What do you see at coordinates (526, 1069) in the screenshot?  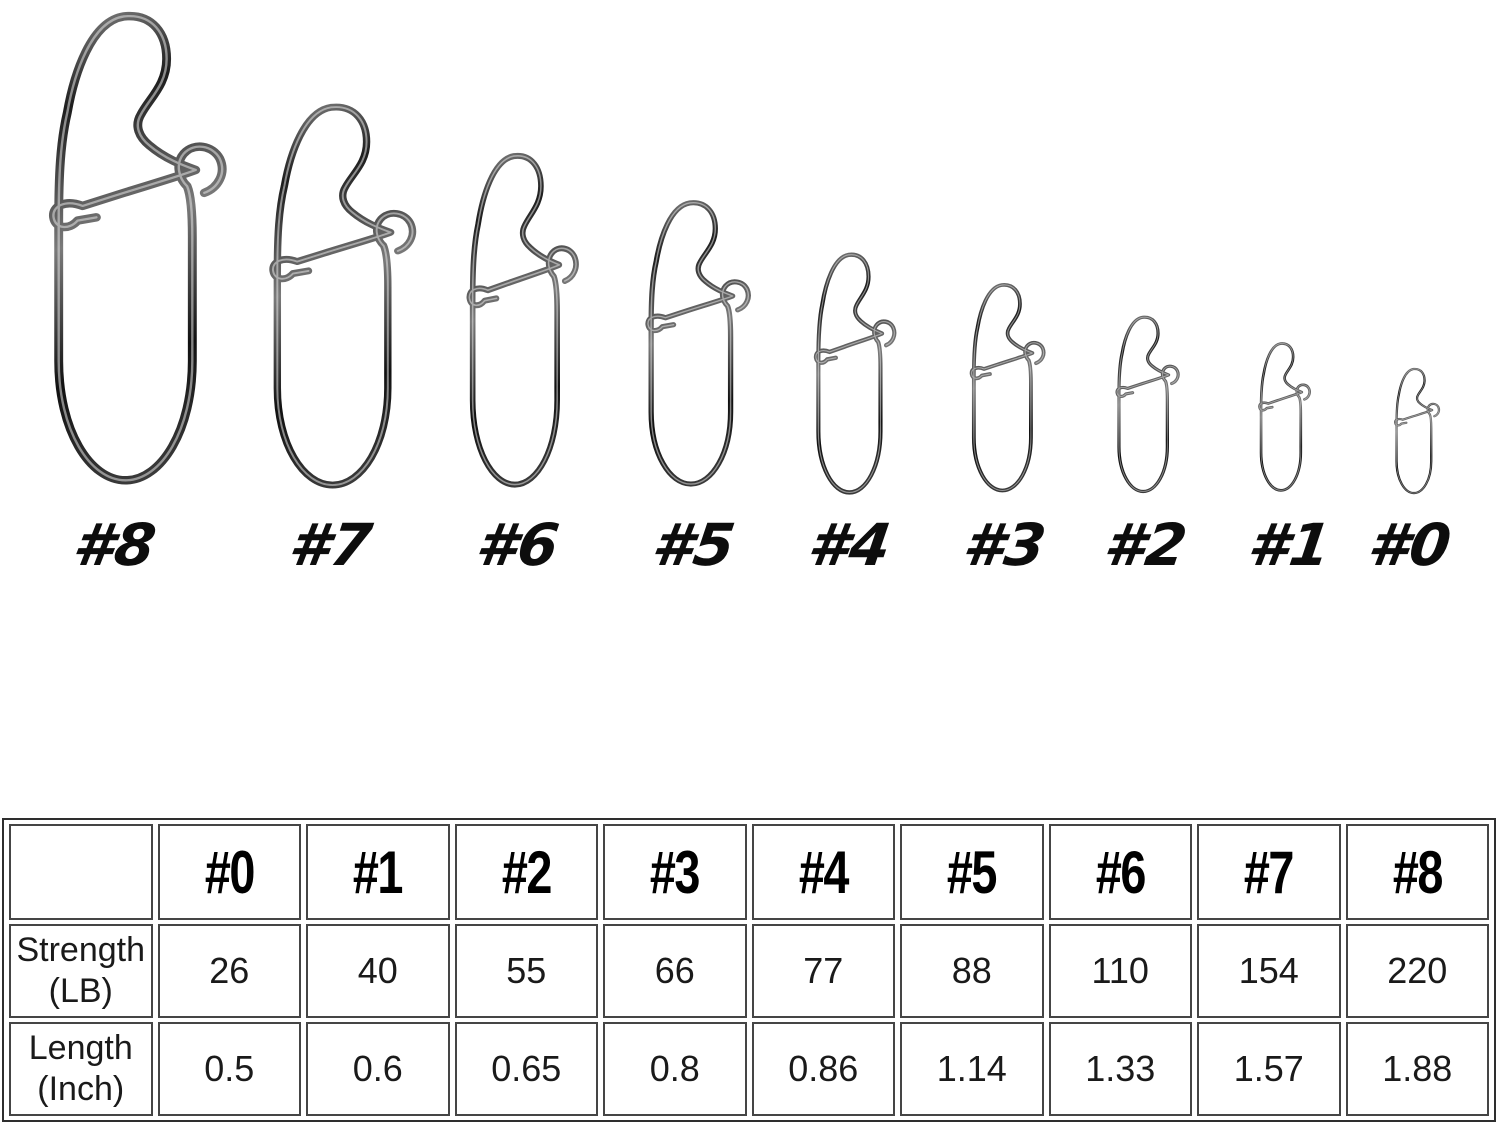 I see `length-value-size2: 0.65` at bounding box center [526, 1069].